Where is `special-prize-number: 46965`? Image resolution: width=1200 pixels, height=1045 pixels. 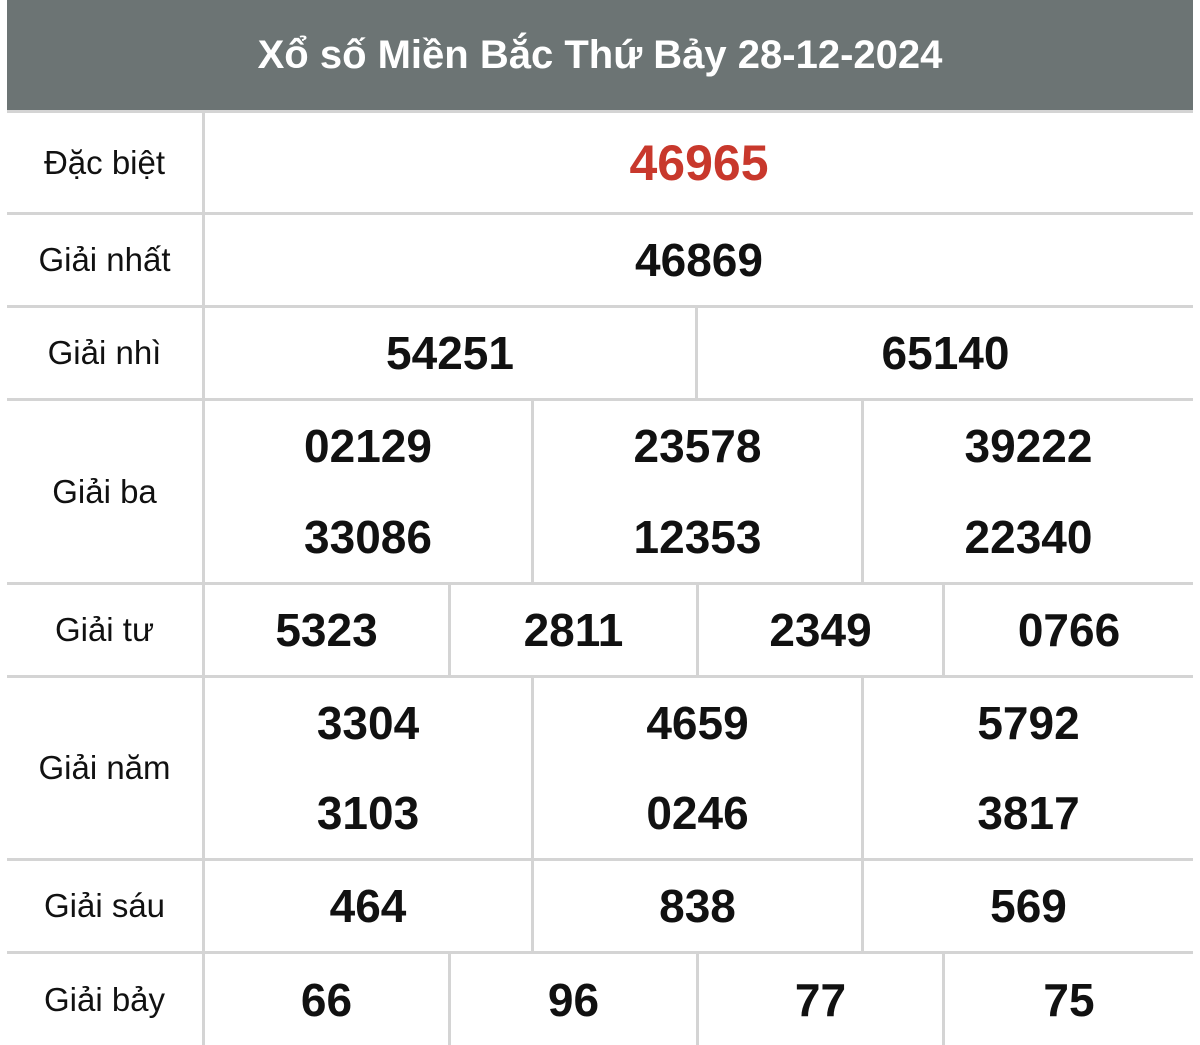 special-prize-number: 46965 is located at coordinates (699, 162).